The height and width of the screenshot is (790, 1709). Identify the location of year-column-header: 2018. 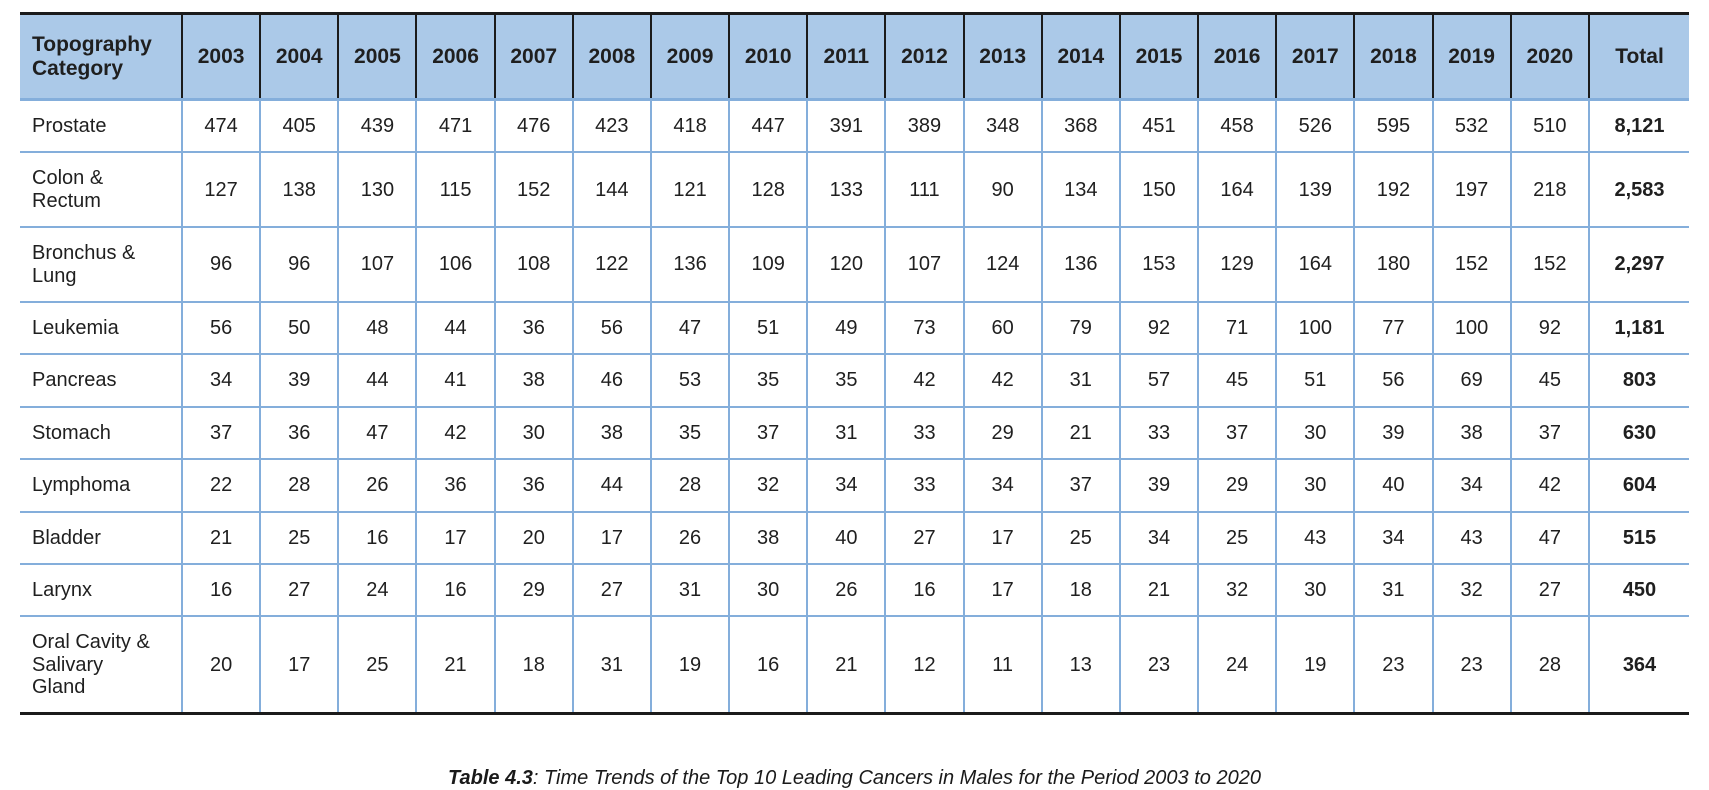
(1393, 57).